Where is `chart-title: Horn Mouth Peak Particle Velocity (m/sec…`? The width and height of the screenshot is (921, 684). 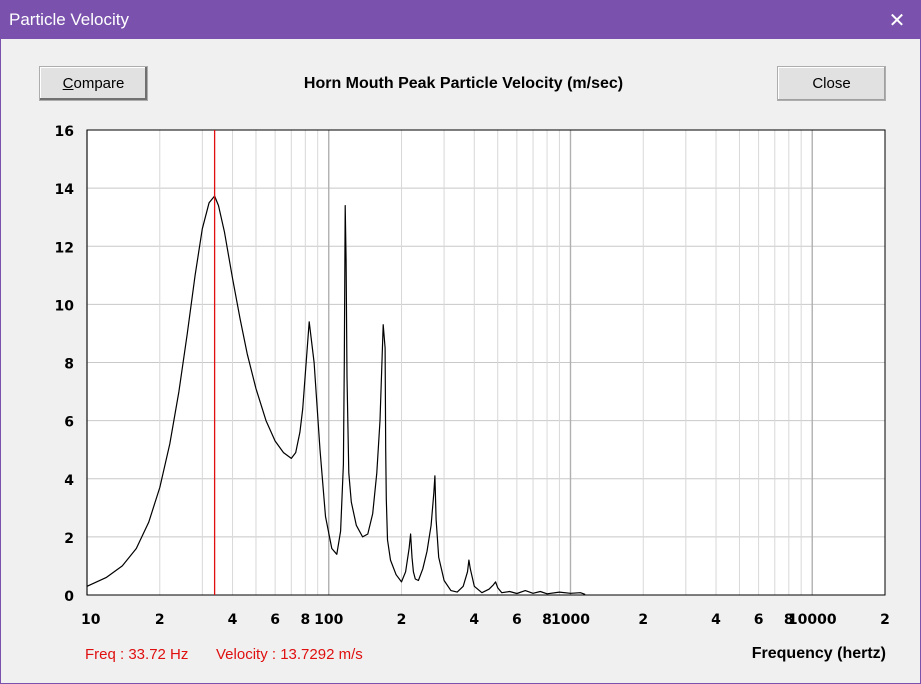 chart-title: Horn Mouth Peak Particle Velocity (m/sec… is located at coordinates (463, 83).